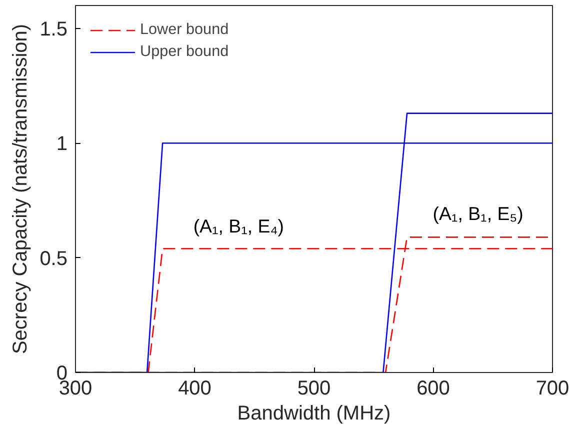  I want to click on y-tick-label: 1.5, so click(54, 29).